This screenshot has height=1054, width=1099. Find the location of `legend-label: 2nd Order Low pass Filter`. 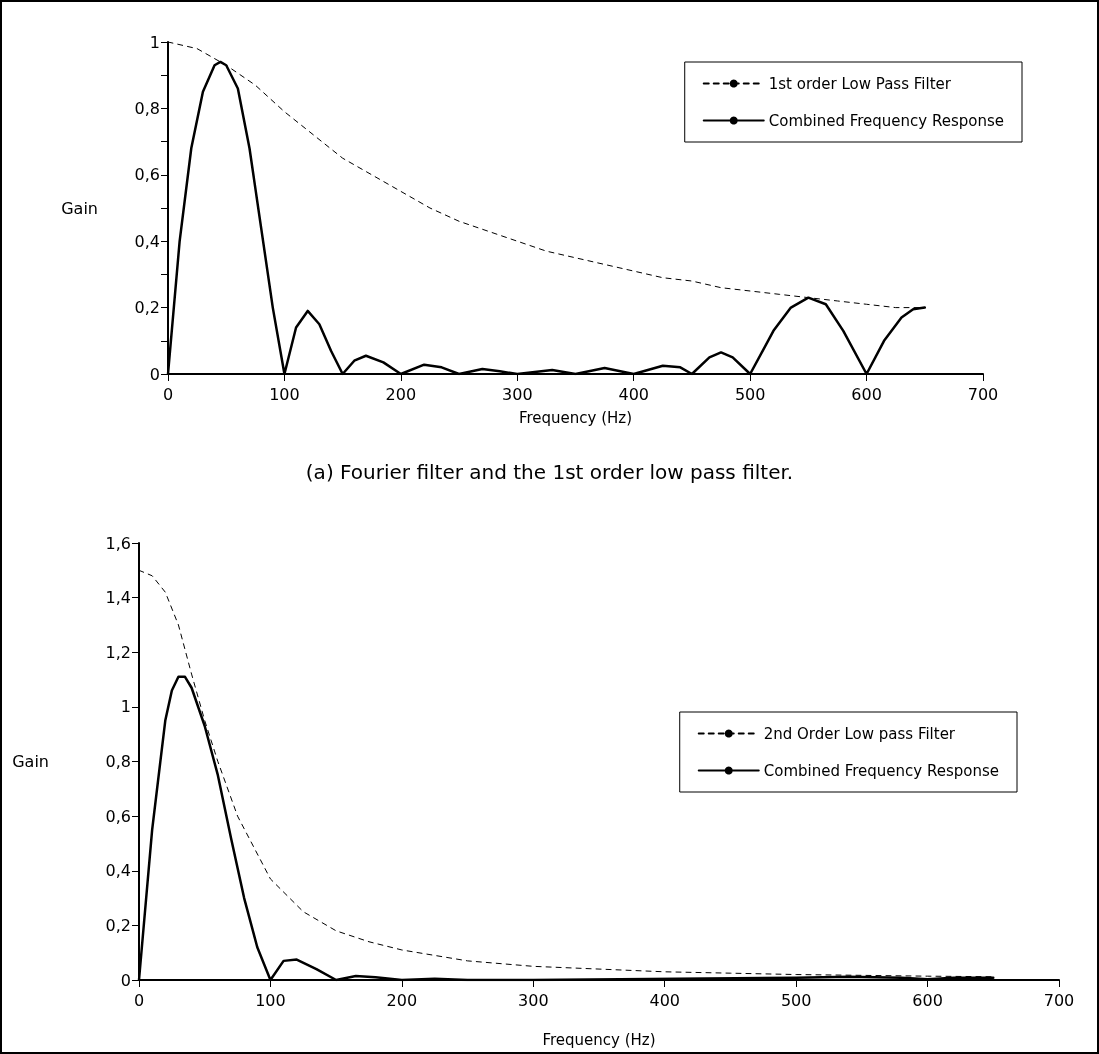

legend-label: 2nd Order Low pass Filter is located at coordinates (859, 733).